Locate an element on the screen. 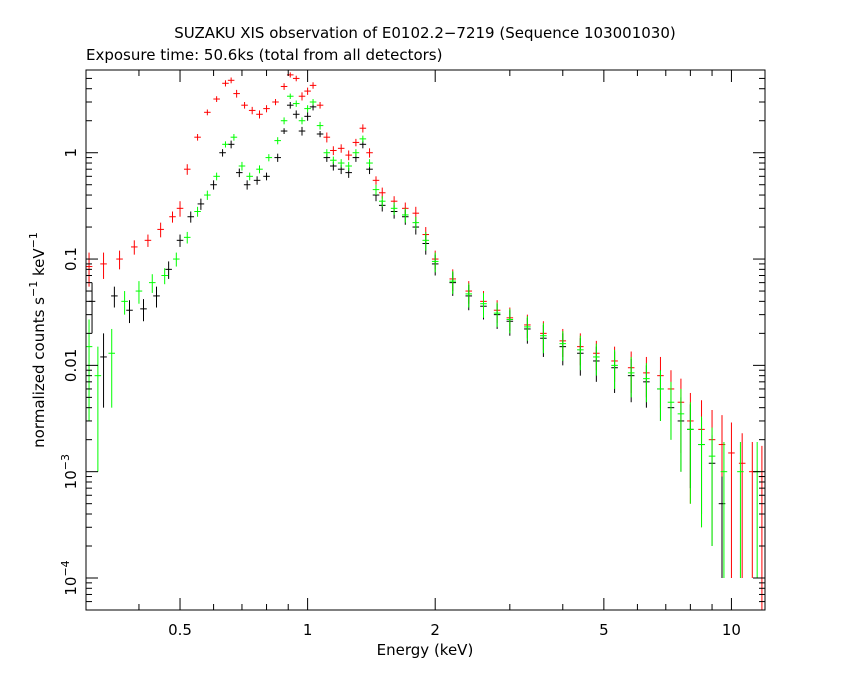 The width and height of the screenshot is (850, 680). y-tick-label-exponent: −3 is located at coordinates (65, 462).